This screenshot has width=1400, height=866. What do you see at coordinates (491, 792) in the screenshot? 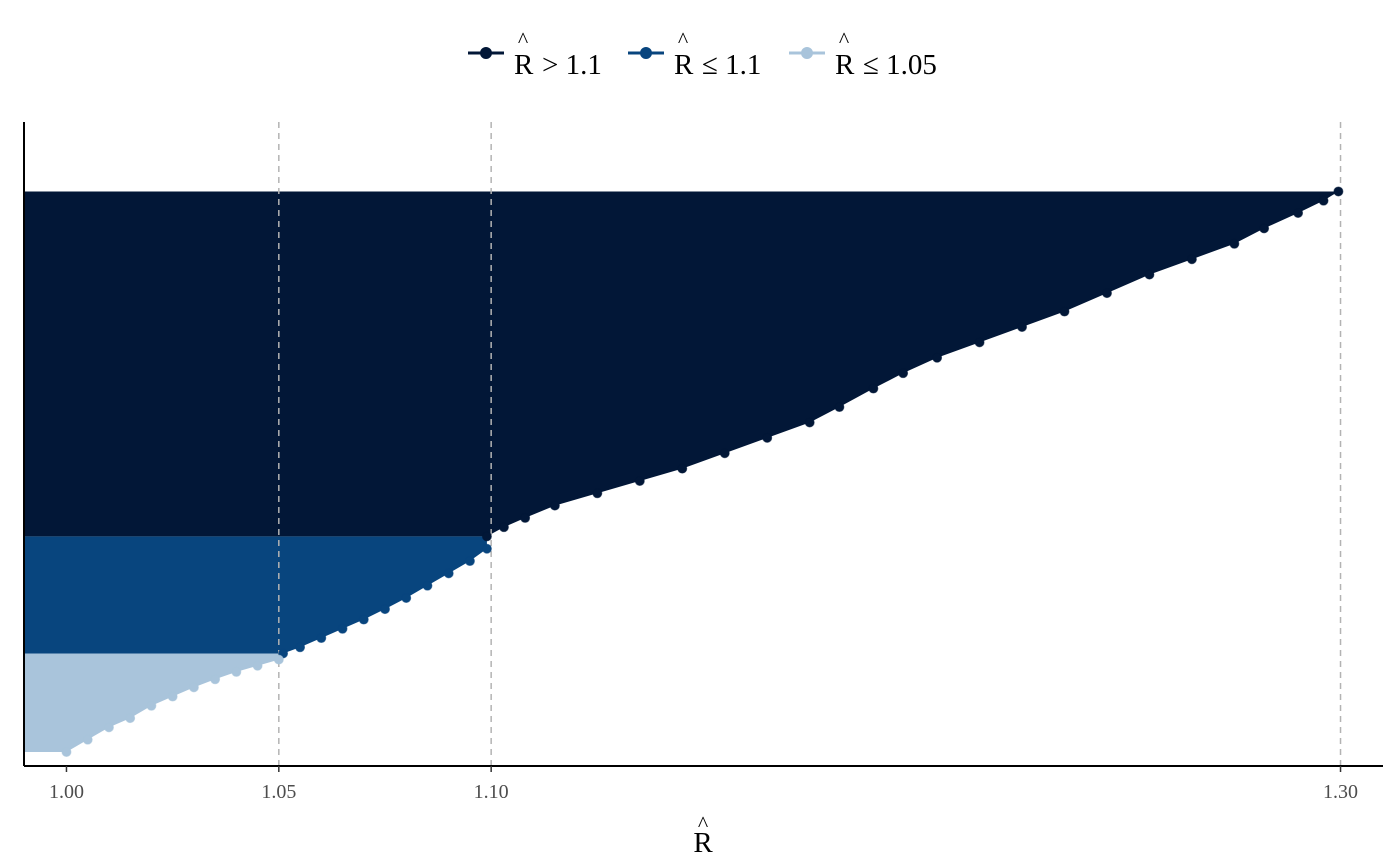
I see `x-tick-label: 1.10` at bounding box center [491, 792].